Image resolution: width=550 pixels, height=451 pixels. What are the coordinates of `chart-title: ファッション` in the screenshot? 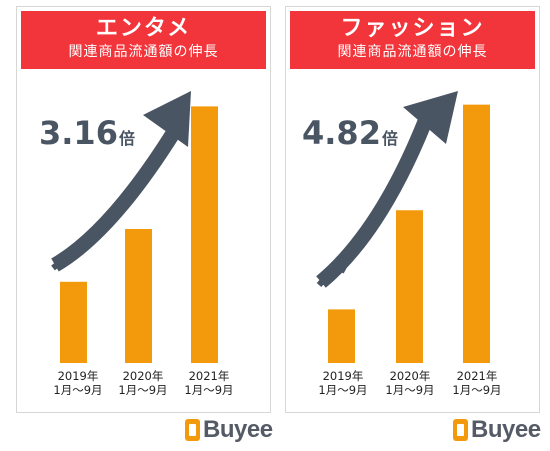 It's located at (412, 28).